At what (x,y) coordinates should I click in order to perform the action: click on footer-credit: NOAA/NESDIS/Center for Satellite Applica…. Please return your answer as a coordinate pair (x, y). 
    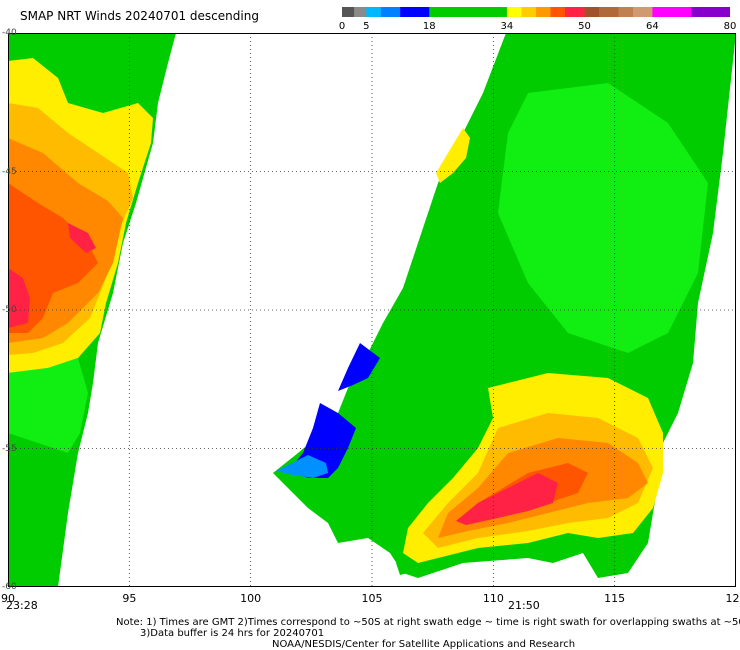
    Looking at the image, I should click on (424, 644).